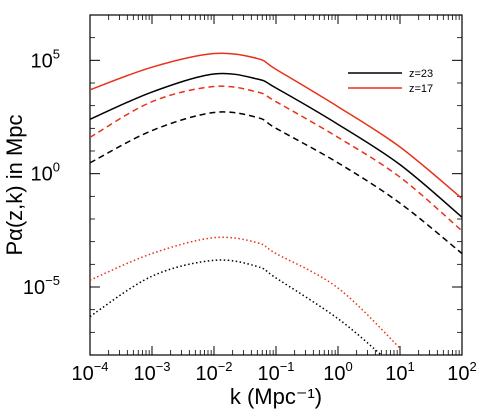  Describe the element at coordinates (276, 396) in the screenshot. I see `x-axis-label: k (Mpc⁻¹)` at that location.